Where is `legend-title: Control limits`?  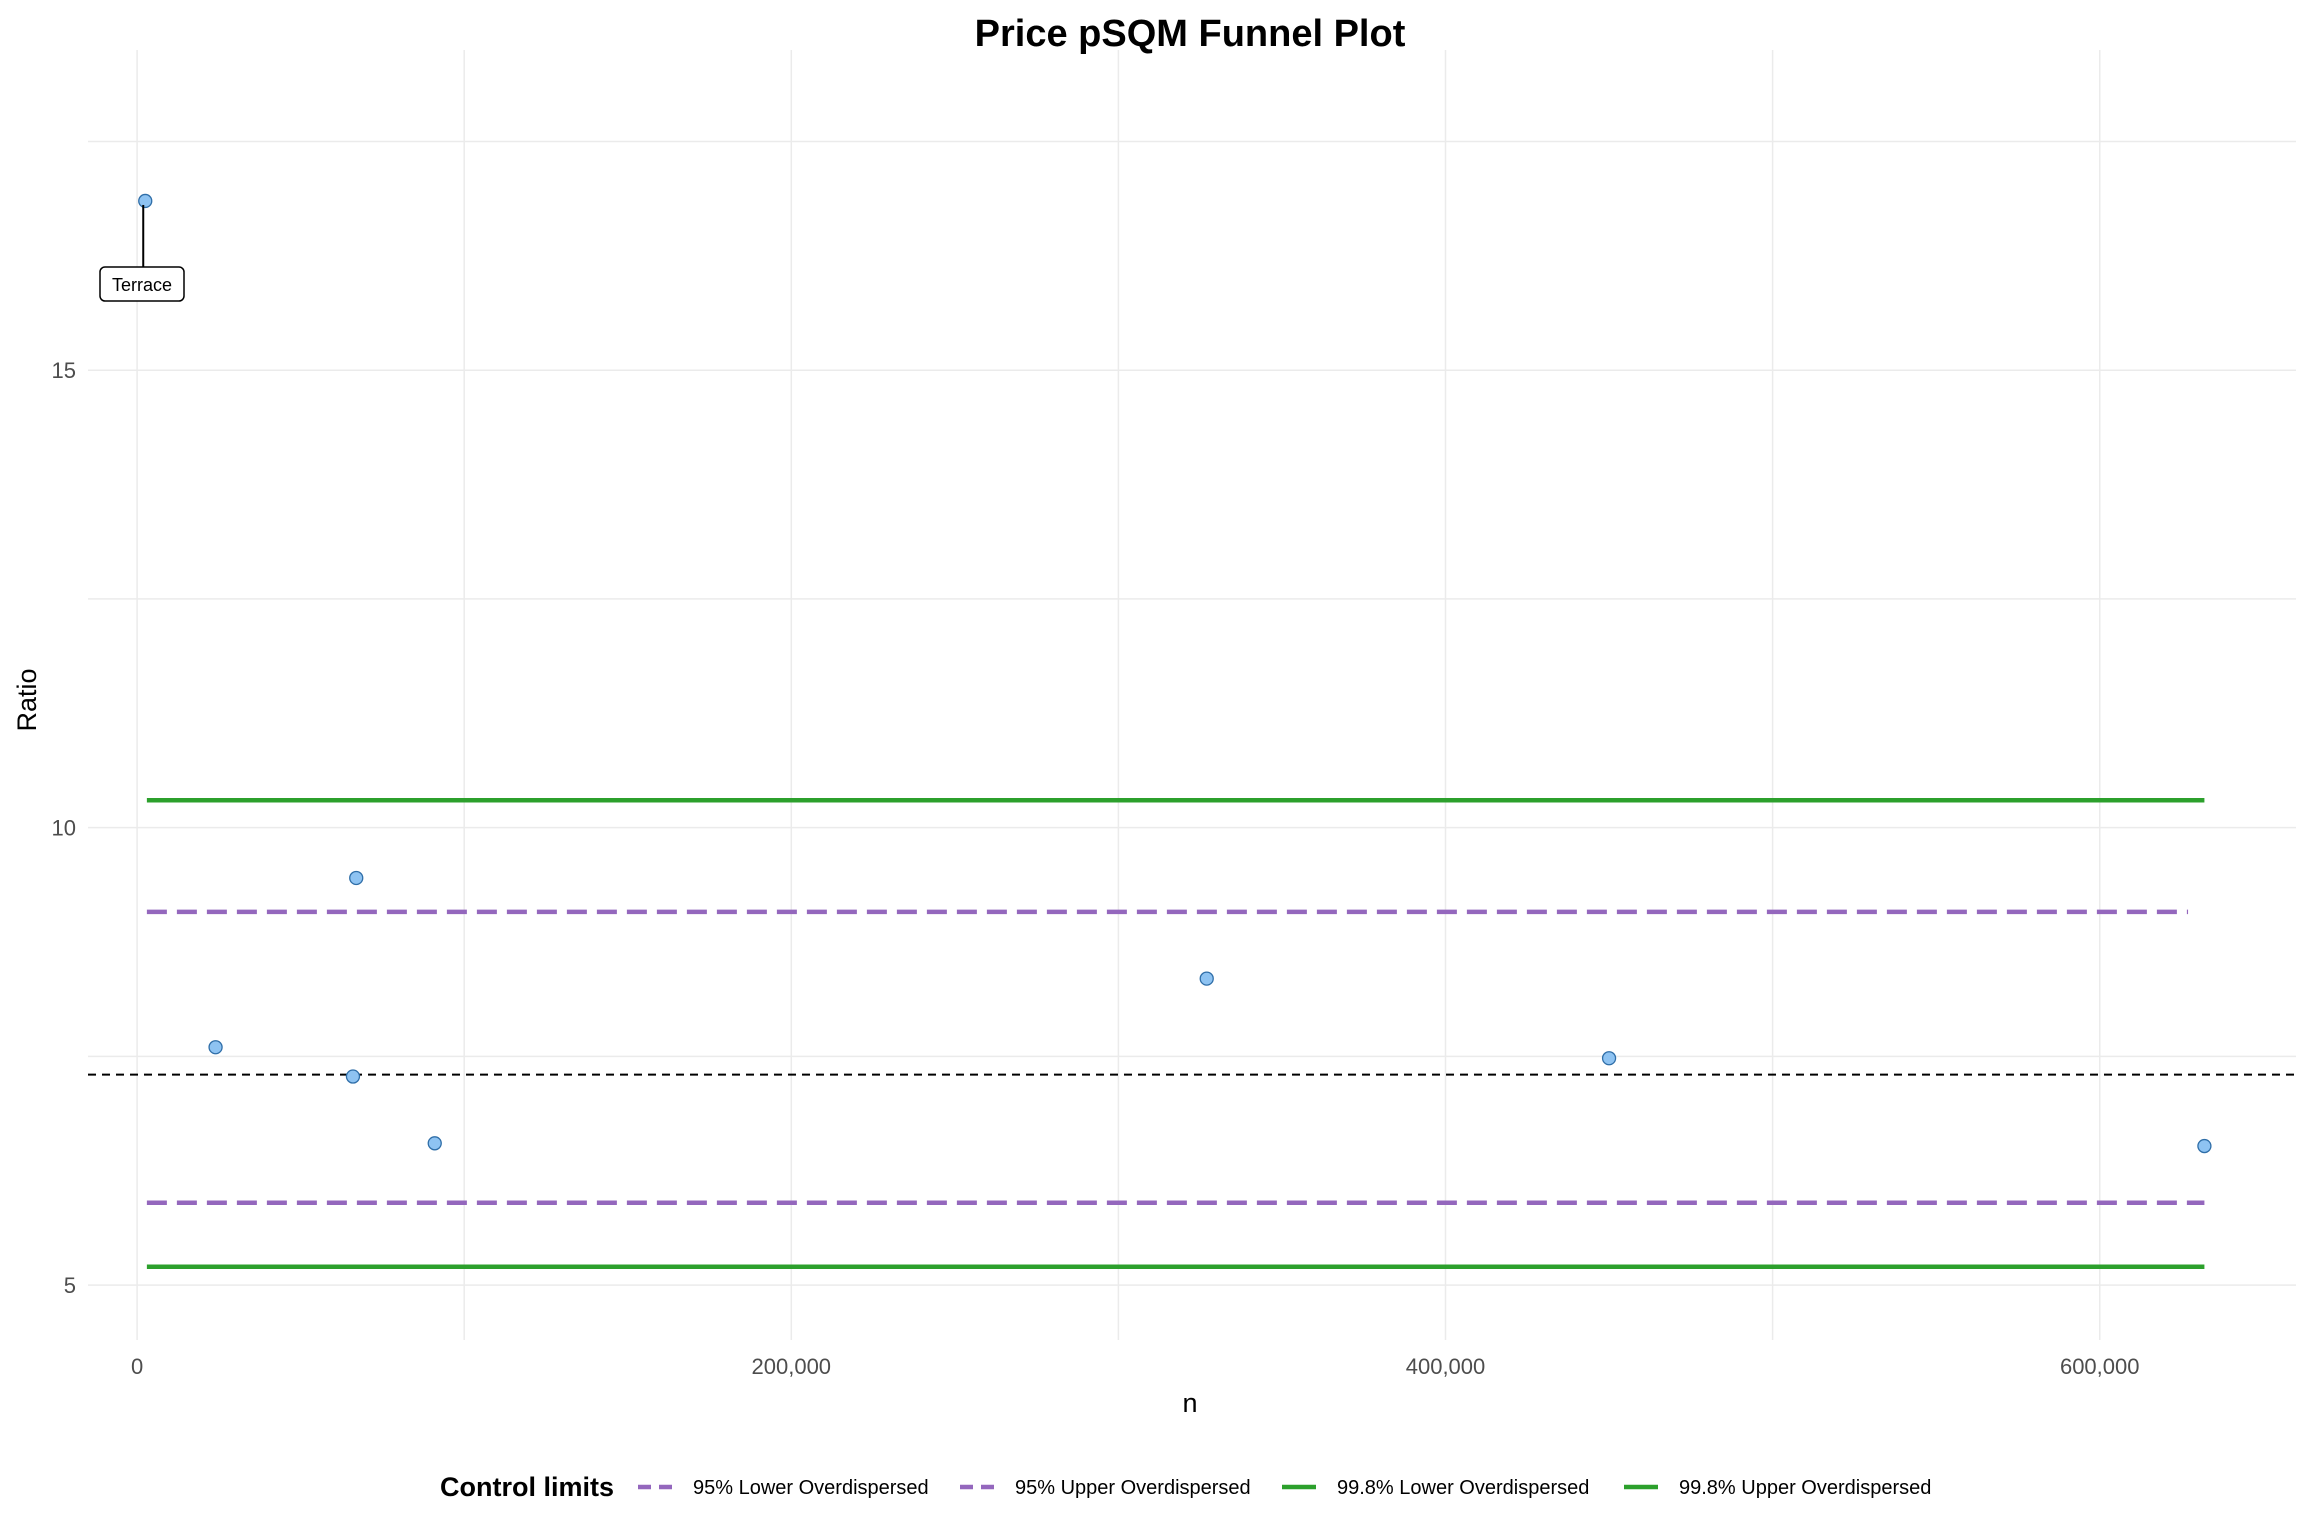
legend-title: Control limits is located at coordinates (527, 1487).